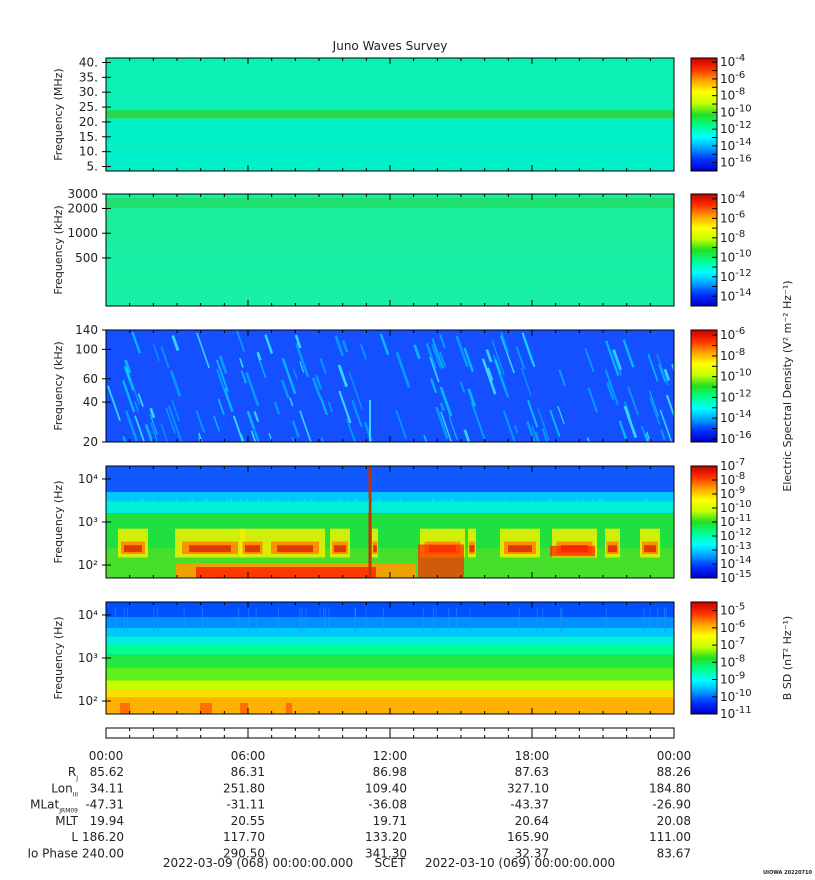 This screenshot has width=815, height=880. Describe the element at coordinates (390, 756) in the screenshot. I see `time-tick-label: 12:00` at that location.